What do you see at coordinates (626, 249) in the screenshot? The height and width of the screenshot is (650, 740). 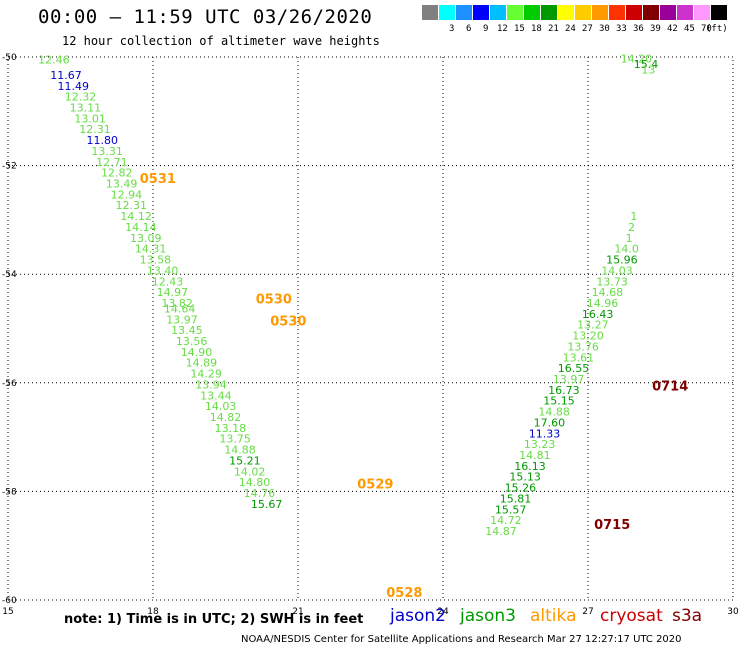 I see `swh-data-label: 14.0` at bounding box center [626, 249].